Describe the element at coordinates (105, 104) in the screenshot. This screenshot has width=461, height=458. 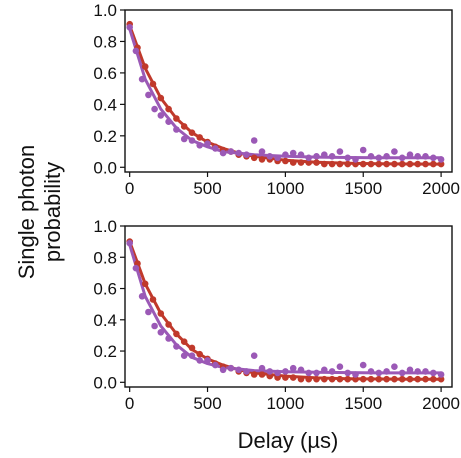
I see `y-tick-label: 0.4` at that location.